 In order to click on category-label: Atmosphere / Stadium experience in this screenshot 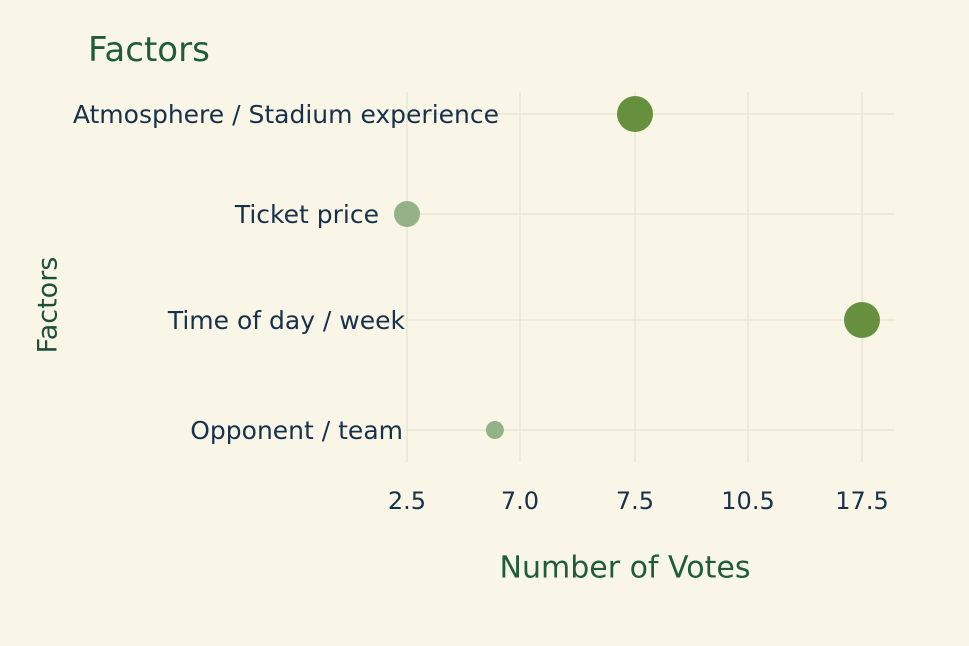, I will do `click(286, 114)`.